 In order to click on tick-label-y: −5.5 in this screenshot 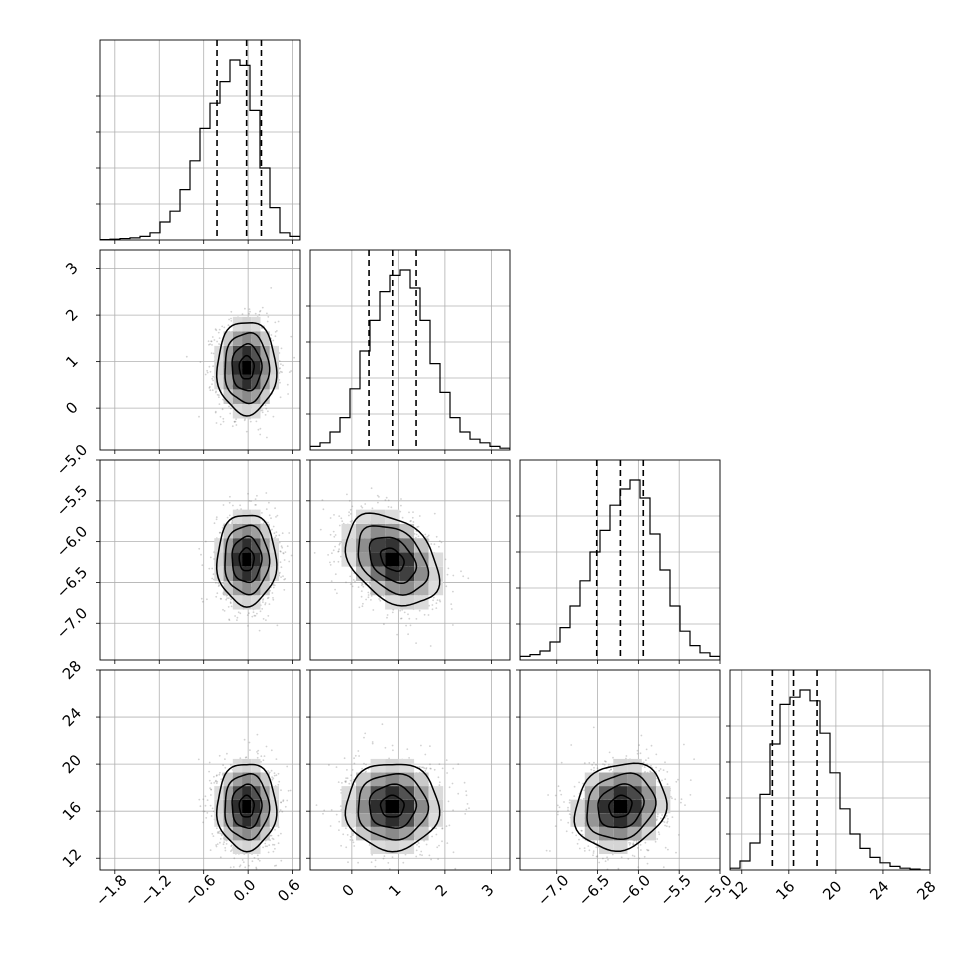, I will do `click(72, 501)`.